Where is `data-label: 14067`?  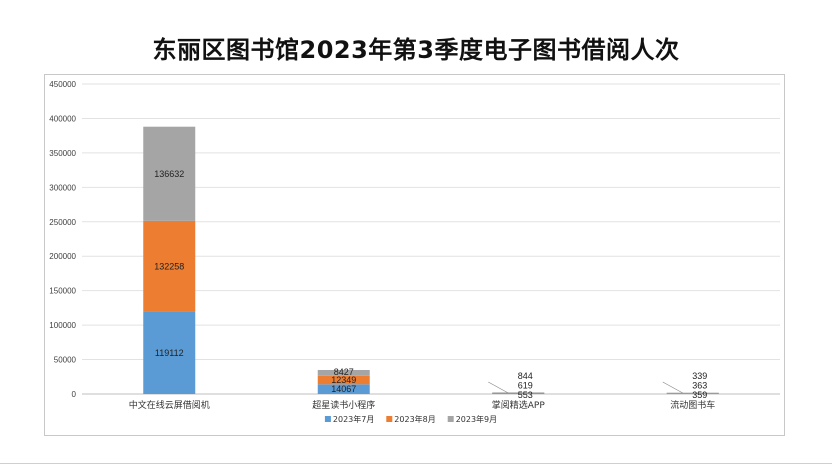
data-label: 14067 is located at coordinates (343, 389).